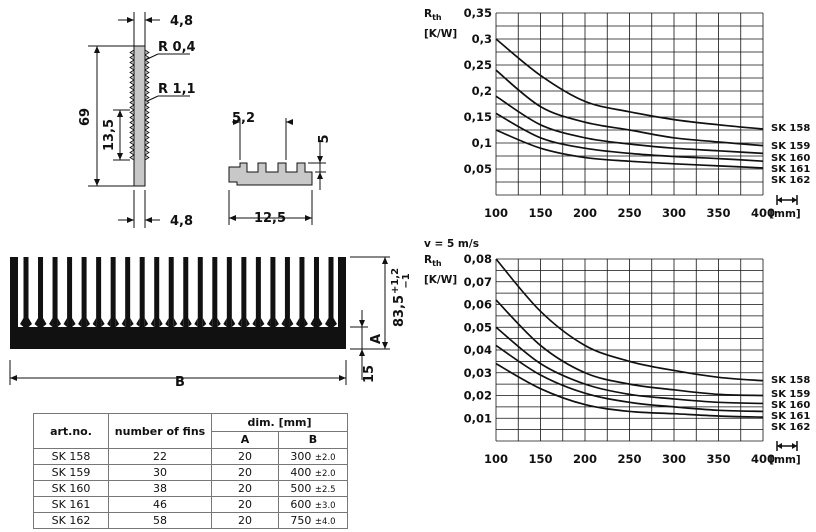 Image resolution: width=816 pixels, height=532 pixels. I want to click on b-tolerance: ±2.0, so click(325, 474).